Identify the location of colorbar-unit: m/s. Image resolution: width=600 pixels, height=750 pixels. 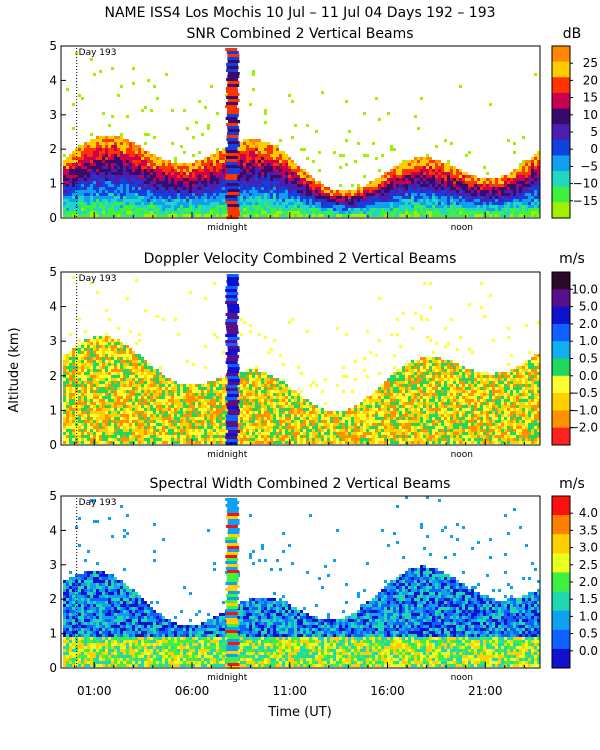
(572, 259).